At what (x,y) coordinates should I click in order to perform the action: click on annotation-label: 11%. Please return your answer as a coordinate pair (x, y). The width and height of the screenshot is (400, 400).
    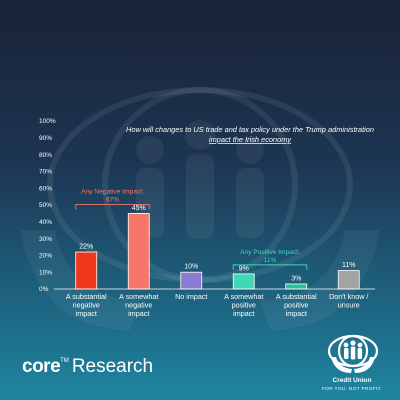
    Looking at the image, I should click on (270, 260).